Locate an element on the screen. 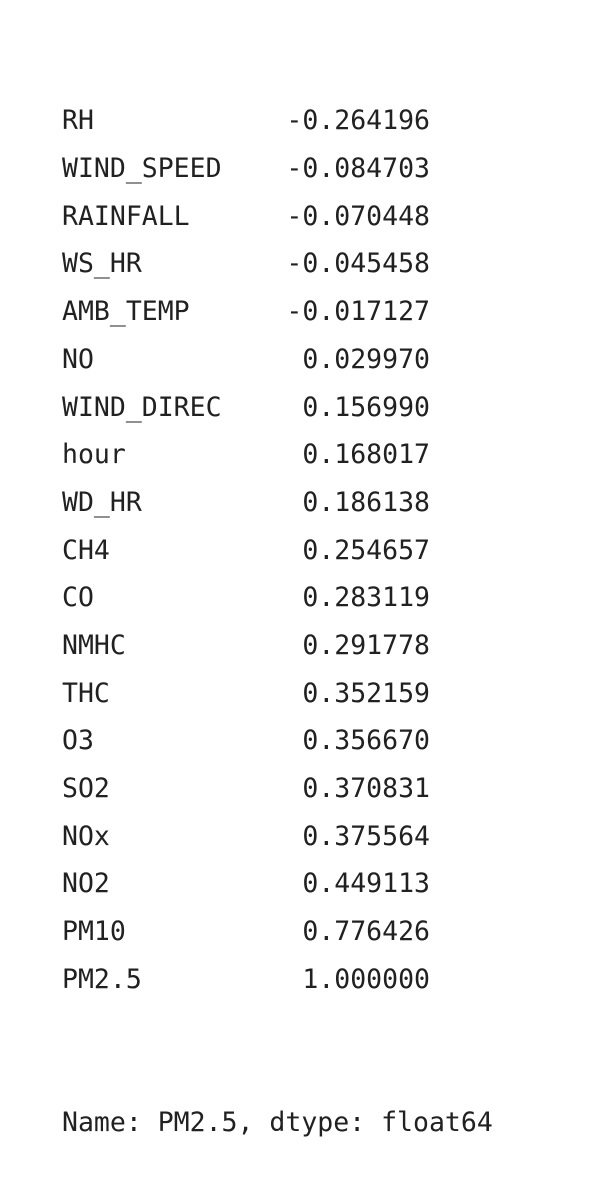 This screenshot has height=1194, width=599. series-row: WIND_SPEED -0.084703 is located at coordinates (277, 169).